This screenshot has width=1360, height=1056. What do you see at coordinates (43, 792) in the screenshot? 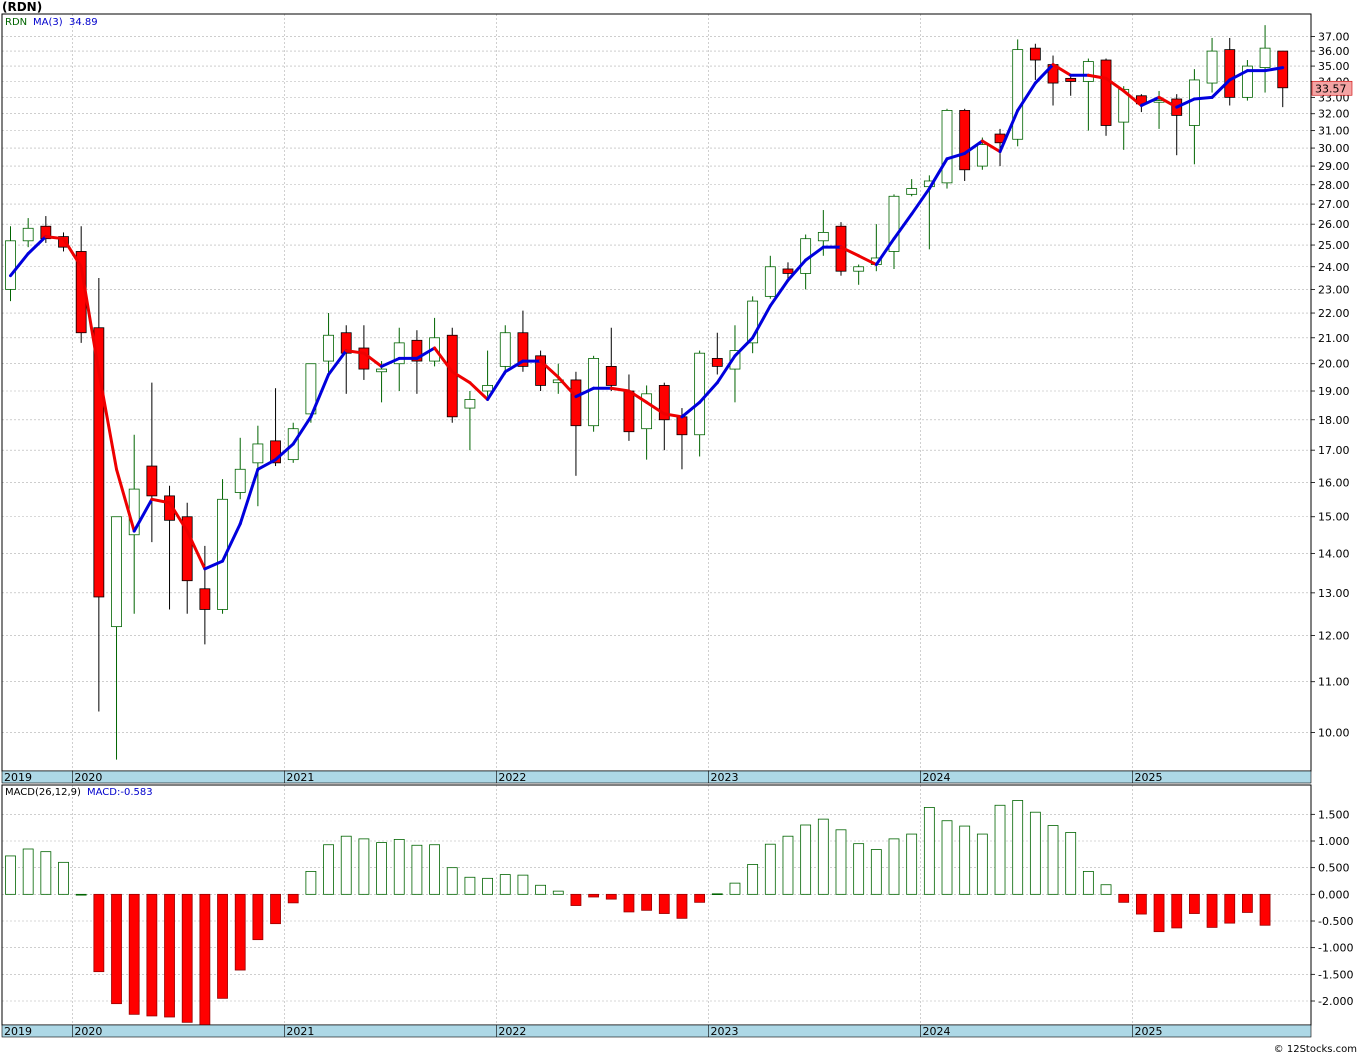
I see `legend-macd: MACD(26,12,9)` at bounding box center [43, 792].